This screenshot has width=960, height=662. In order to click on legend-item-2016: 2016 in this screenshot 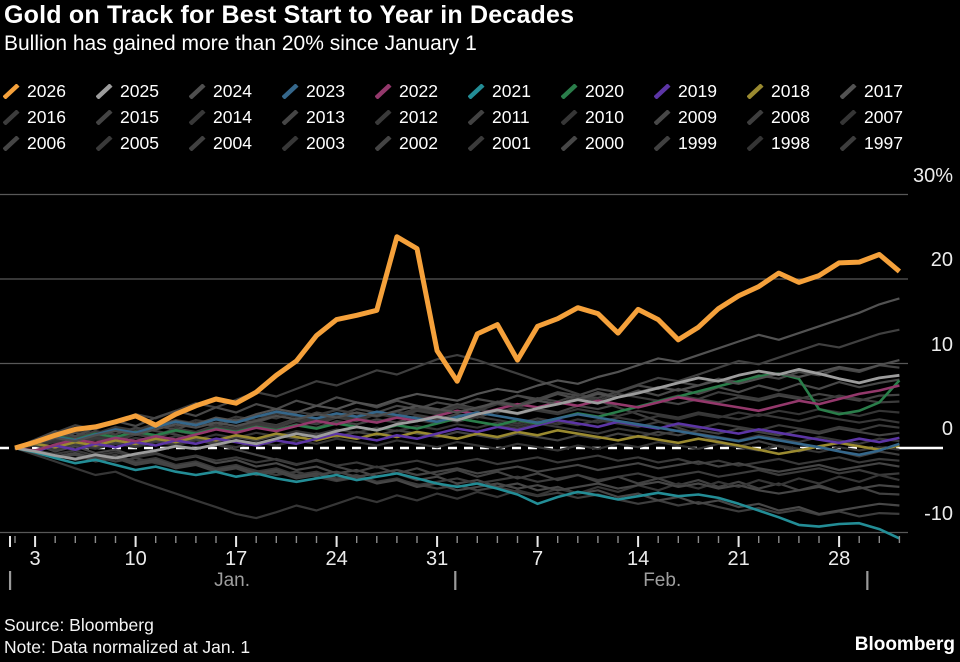, I will do `click(49, 117)`.